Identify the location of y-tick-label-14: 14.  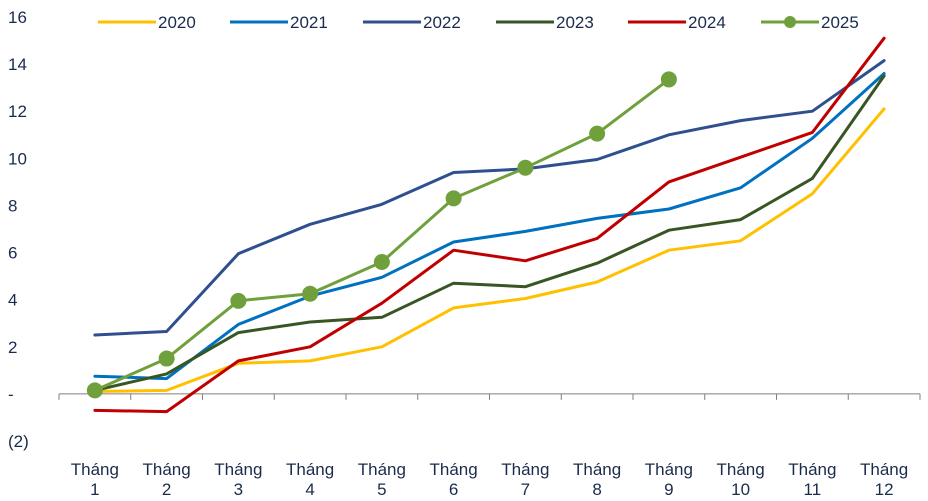
(17, 64).